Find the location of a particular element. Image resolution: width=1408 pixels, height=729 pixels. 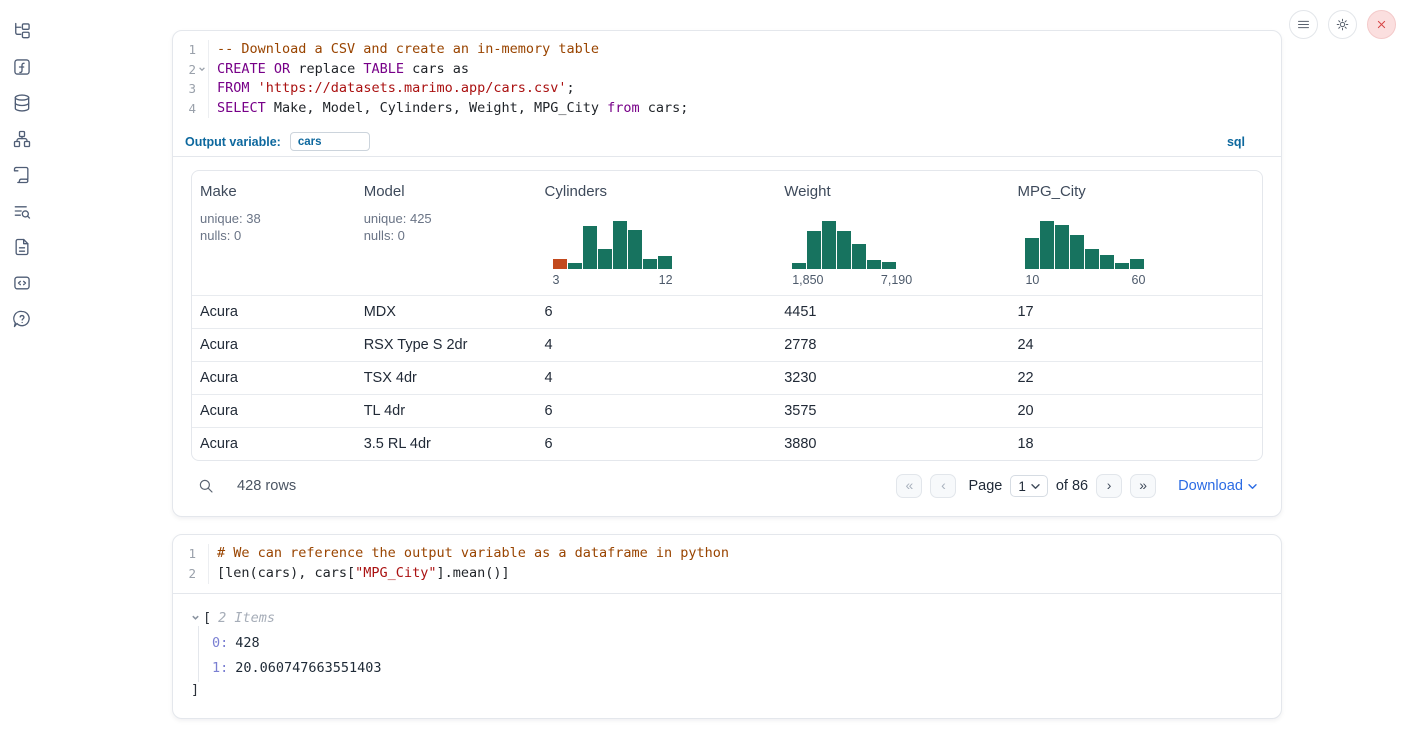

table-row: Acura MDX 6 4451 17 is located at coordinates (727, 311).